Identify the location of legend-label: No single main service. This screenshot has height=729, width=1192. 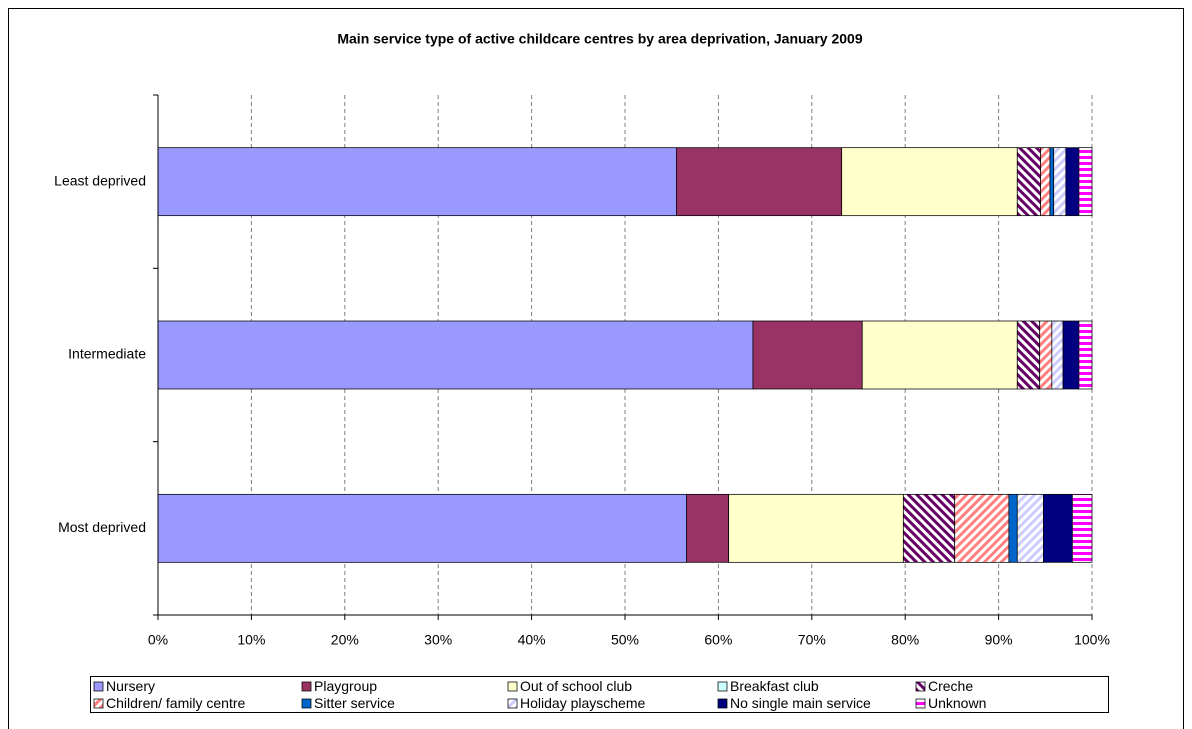
(800, 703).